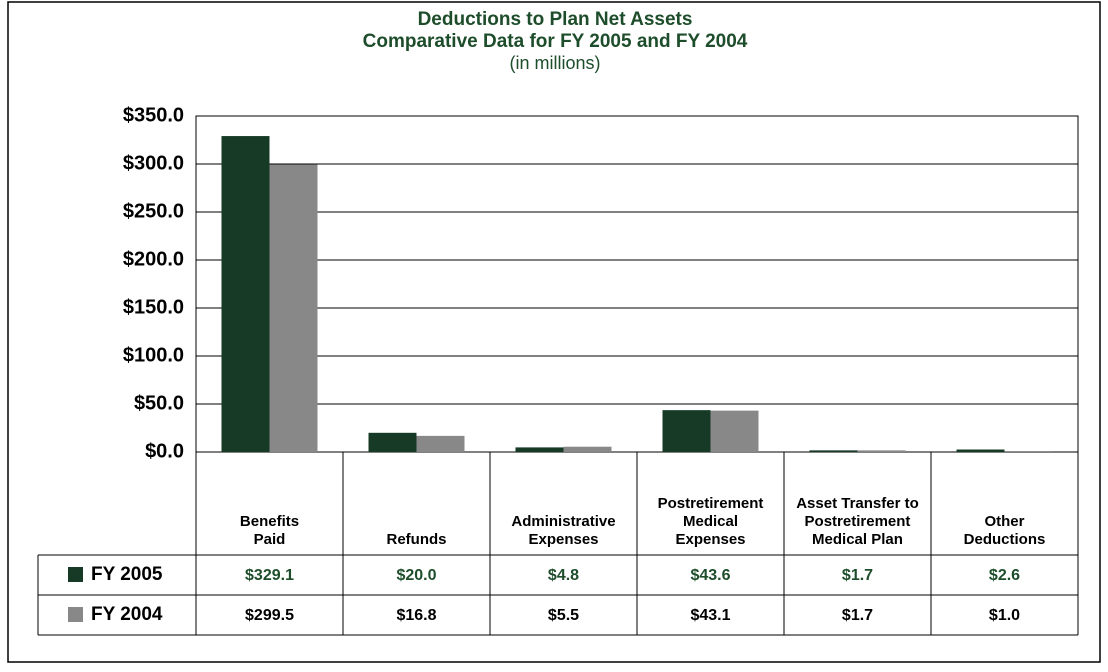 This screenshot has width=1108, height=672. What do you see at coordinates (416, 539) in the screenshot?
I see `category-label: Refunds` at bounding box center [416, 539].